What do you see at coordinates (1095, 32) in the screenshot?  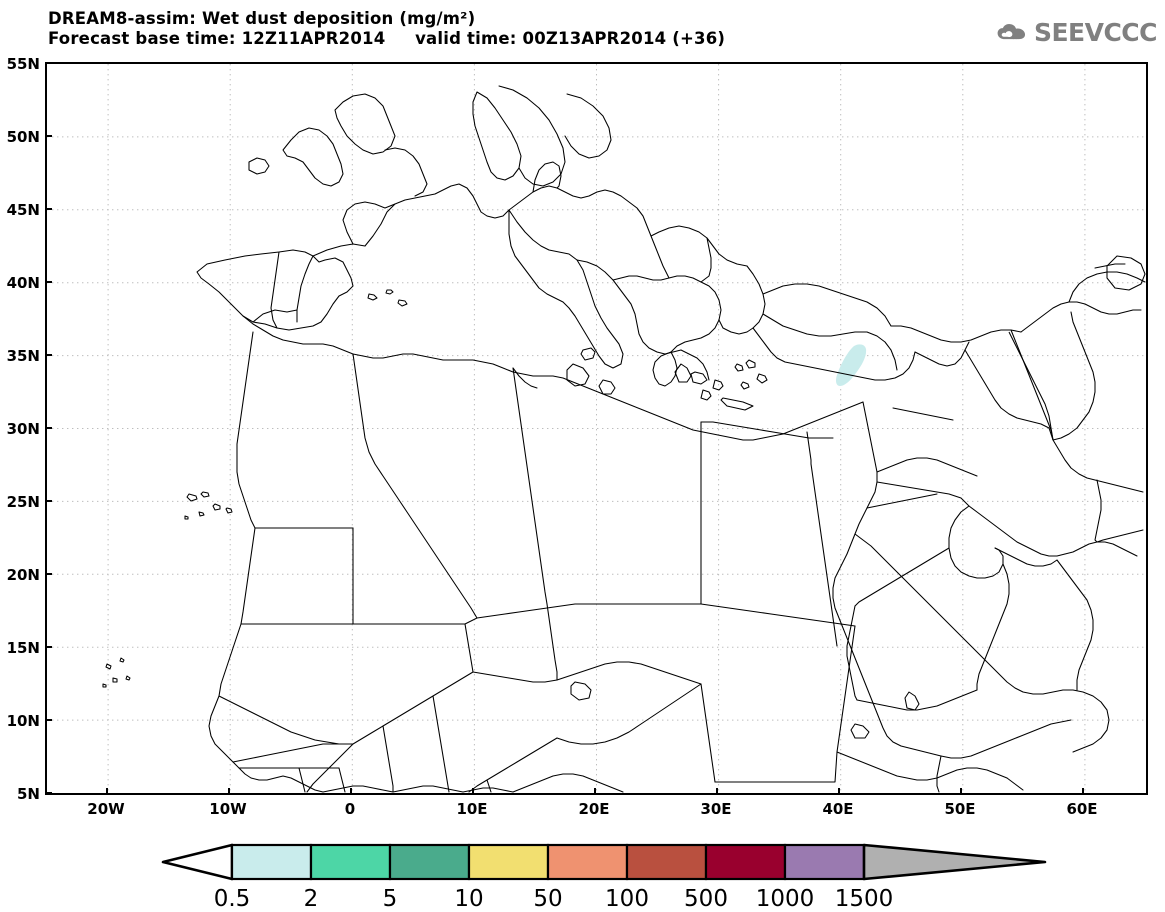 I see `logo-text: SEEVCCC` at bounding box center [1095, 32].